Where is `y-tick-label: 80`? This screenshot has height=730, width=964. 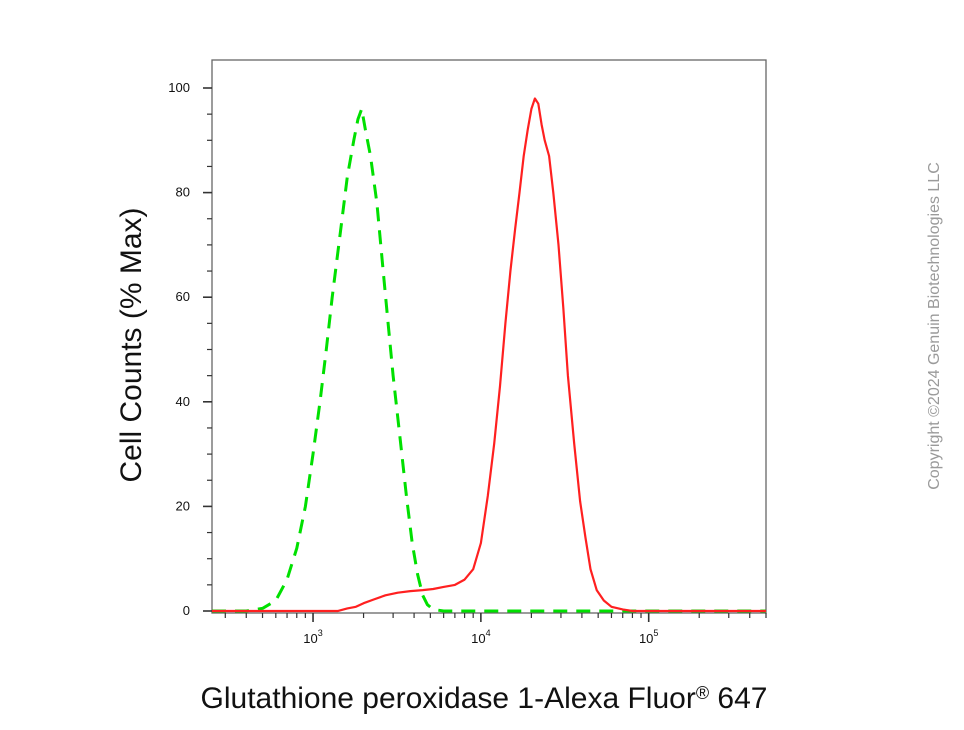 y-tick-label: 80 is located at coordinates (183, 192).